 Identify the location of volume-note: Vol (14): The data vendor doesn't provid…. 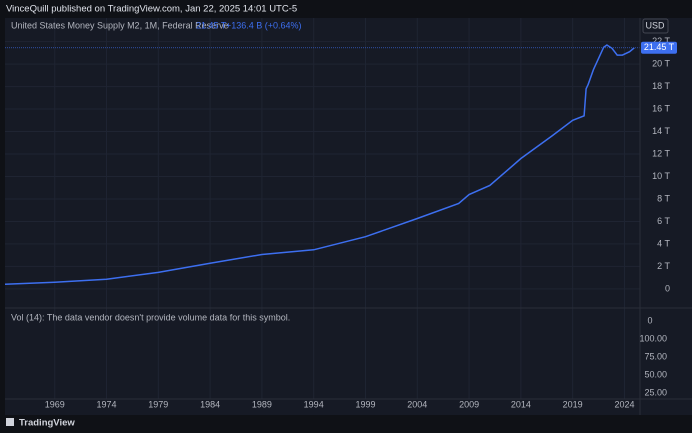
(150, 317).